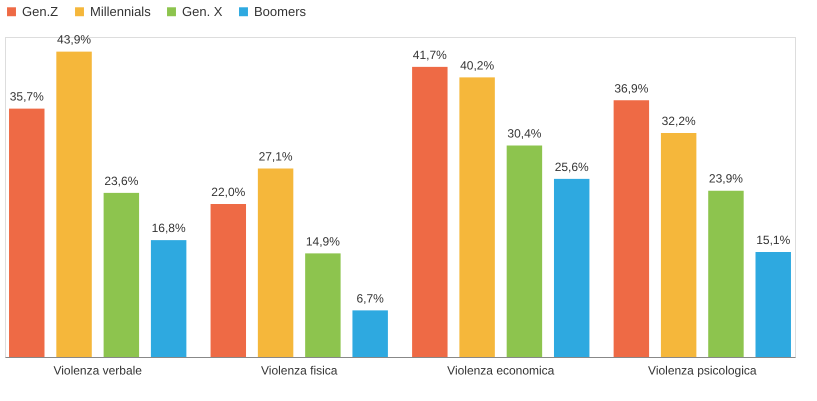 This screenshot has width=817, height=401. I want to click on legend-label: Boomers, so click(280, 11).